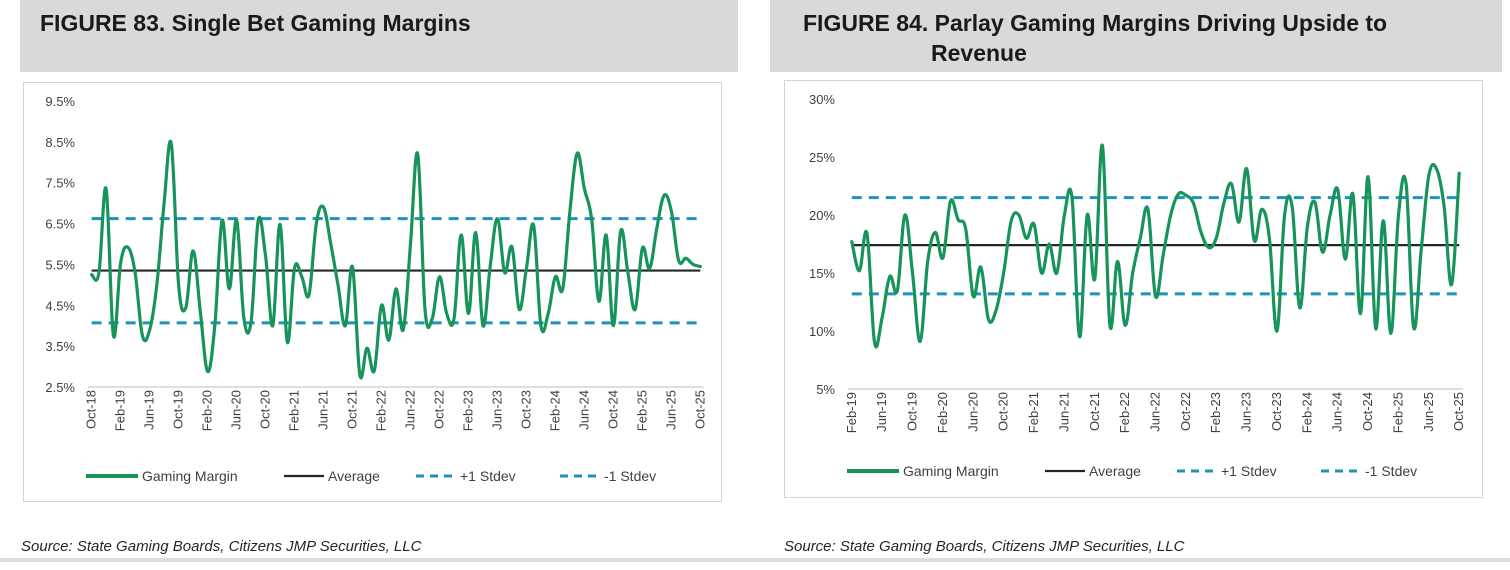  I want to click on fig84-x-tick-label: Jun-24, so click(1337, 412).